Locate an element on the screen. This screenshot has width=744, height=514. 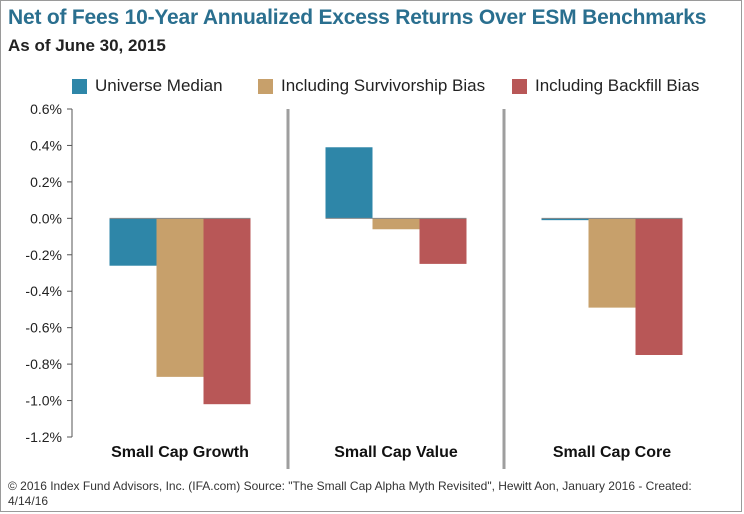
legend-item-survivorship-bias: Including Survivorship Bias is located at coordinates (371, 86).